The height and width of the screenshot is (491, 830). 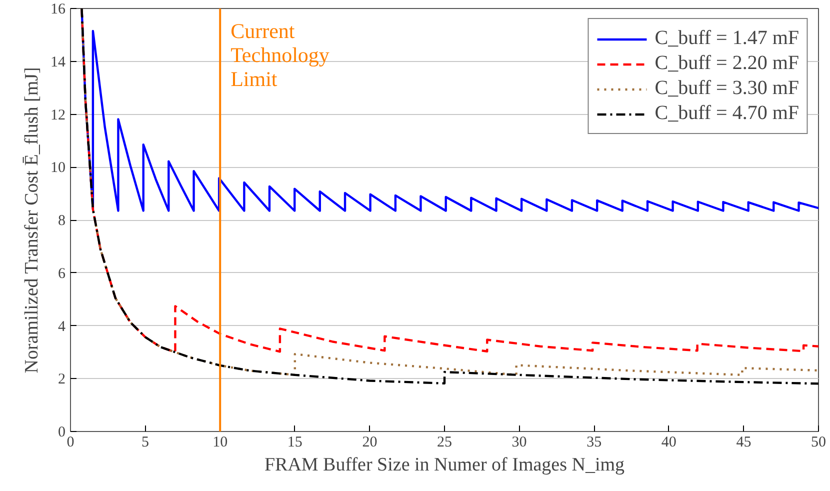 I want to click on y-tick-label: 2, so click(x=62, y=380).